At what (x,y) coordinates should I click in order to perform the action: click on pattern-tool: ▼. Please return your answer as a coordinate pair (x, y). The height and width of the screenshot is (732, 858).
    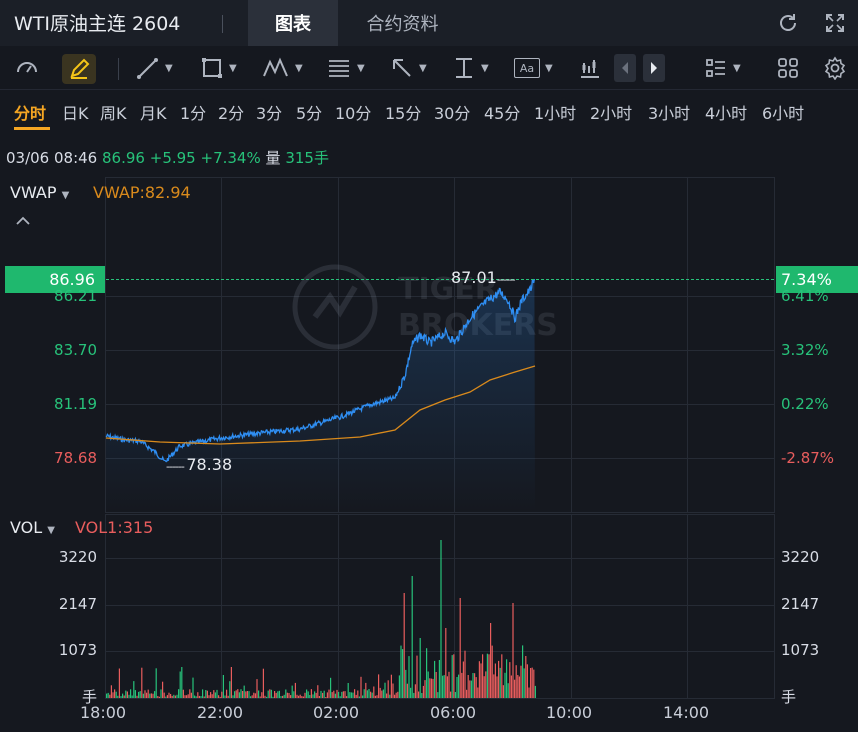
    Looking at the image, I should click on (282, 68).